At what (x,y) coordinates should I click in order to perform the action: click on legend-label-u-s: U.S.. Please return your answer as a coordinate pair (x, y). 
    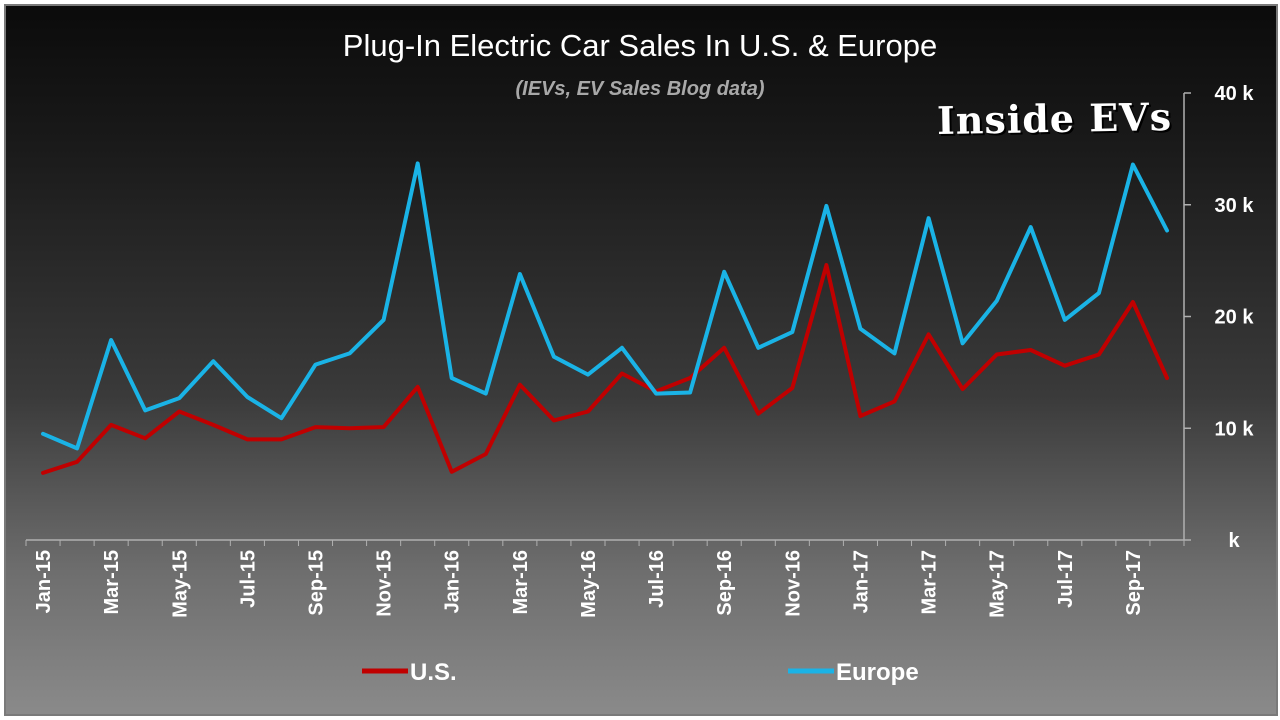
    Looking at the image, I should click on (433, 672).